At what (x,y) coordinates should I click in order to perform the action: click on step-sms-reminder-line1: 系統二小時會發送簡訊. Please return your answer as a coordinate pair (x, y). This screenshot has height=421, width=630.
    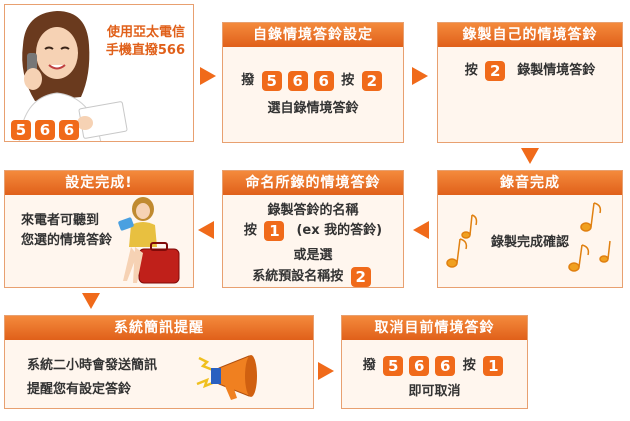
    Looking at the image, I should click on (92, 365).